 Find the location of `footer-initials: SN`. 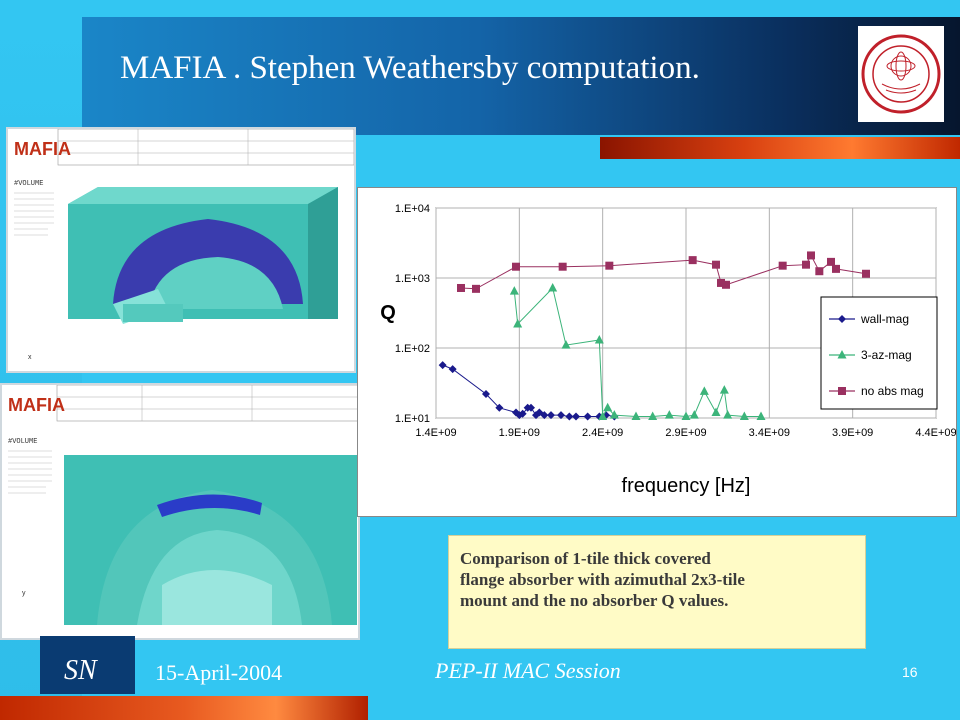

footer-initials: SN is located at coordinates (80, 670).